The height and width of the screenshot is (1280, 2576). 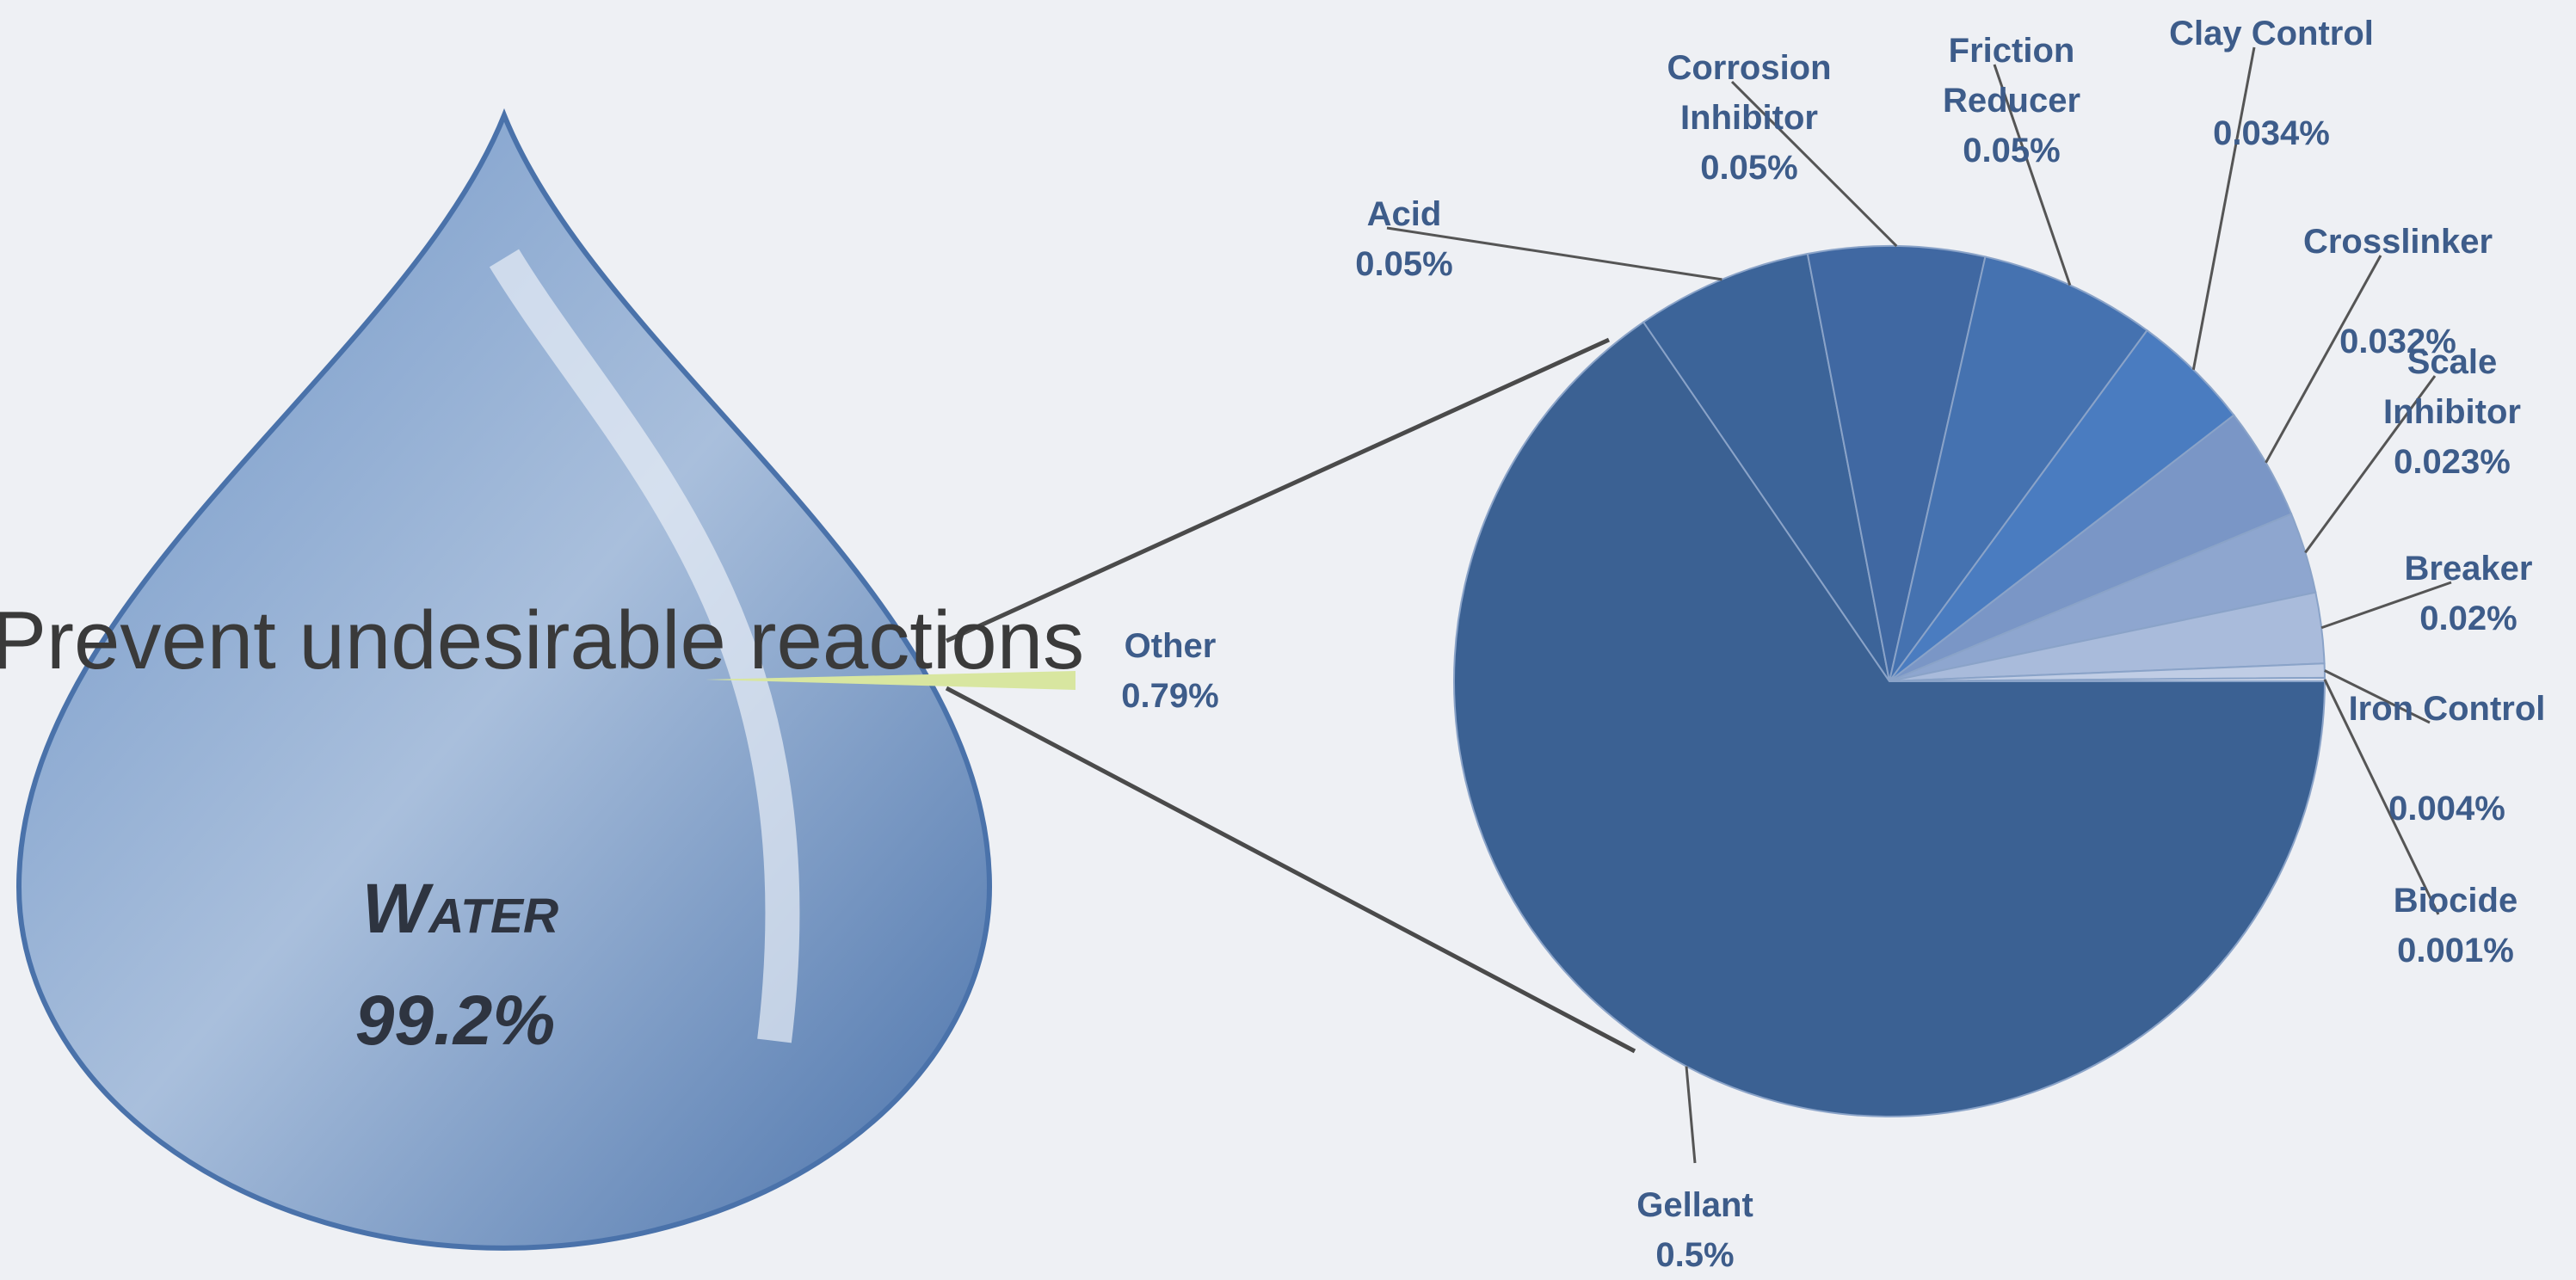 I want to click on slice-value: 0.023%, so click(x=2452, y=462).